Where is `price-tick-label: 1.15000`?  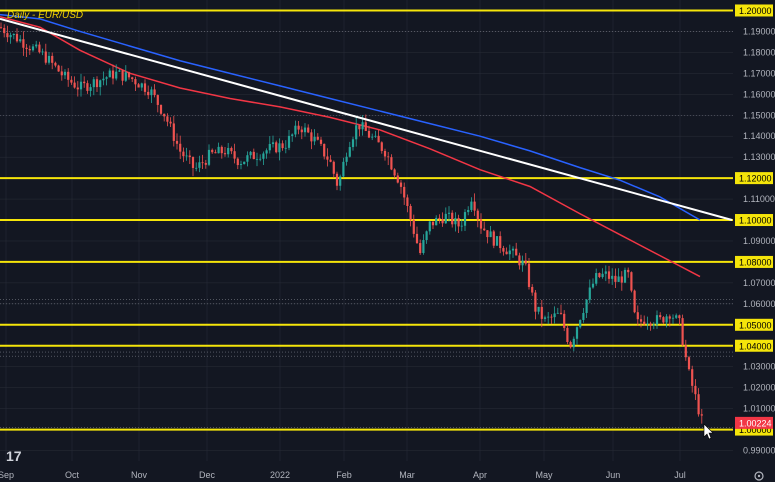
price-tick-label: 1.15000 is located at coordinates (759, 115).